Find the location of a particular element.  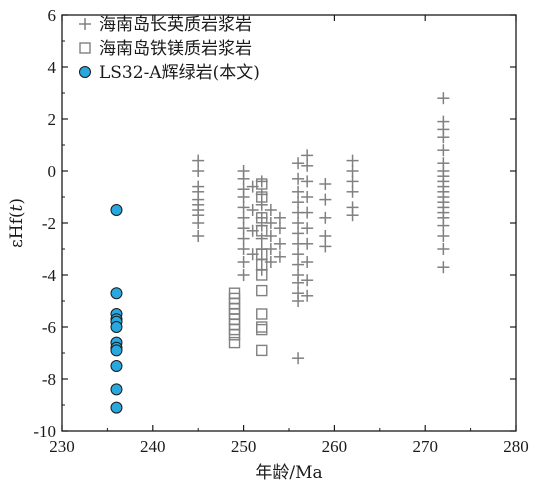

y-tick-label: 6 is located at coordinates (52, 15).